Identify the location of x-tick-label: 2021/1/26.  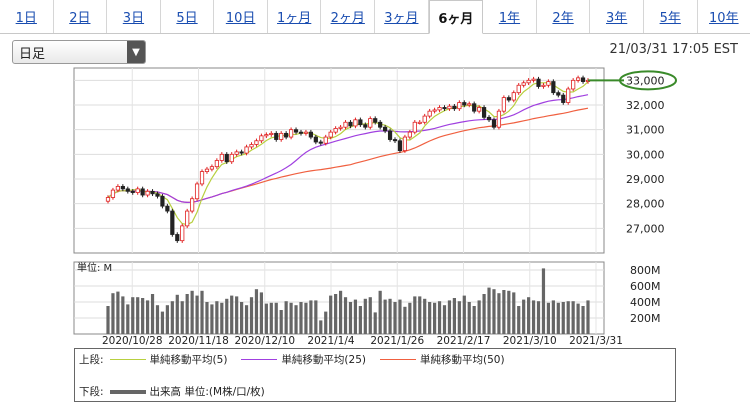
(397, 341).